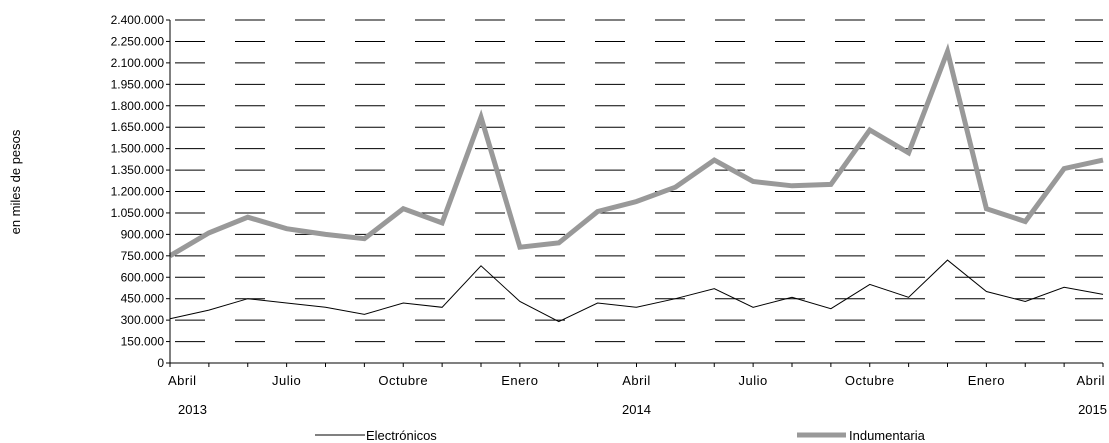 The width and height of the screenshot is (1109, 443). What do you see at coordinates (15, 181) in the screenshot?
I see `y-axis-label: en miles de pesos` at bounding box center [15, 181].